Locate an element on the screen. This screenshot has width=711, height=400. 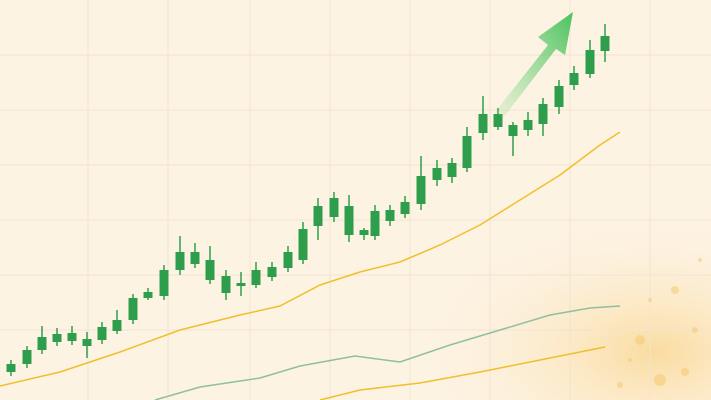
bokeh is located at coordinates (659, 323).